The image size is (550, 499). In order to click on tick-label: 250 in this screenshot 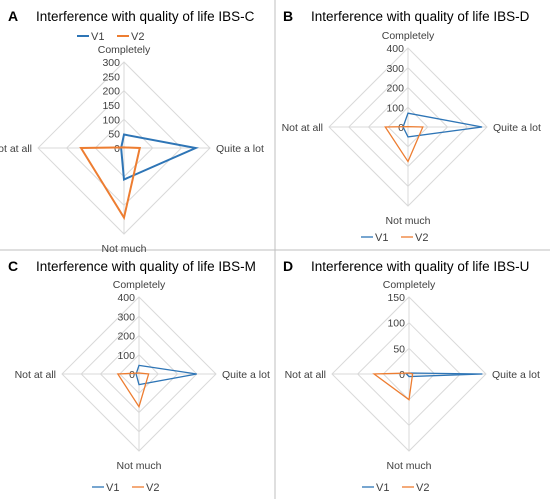, I will do `click(111, 77)`.